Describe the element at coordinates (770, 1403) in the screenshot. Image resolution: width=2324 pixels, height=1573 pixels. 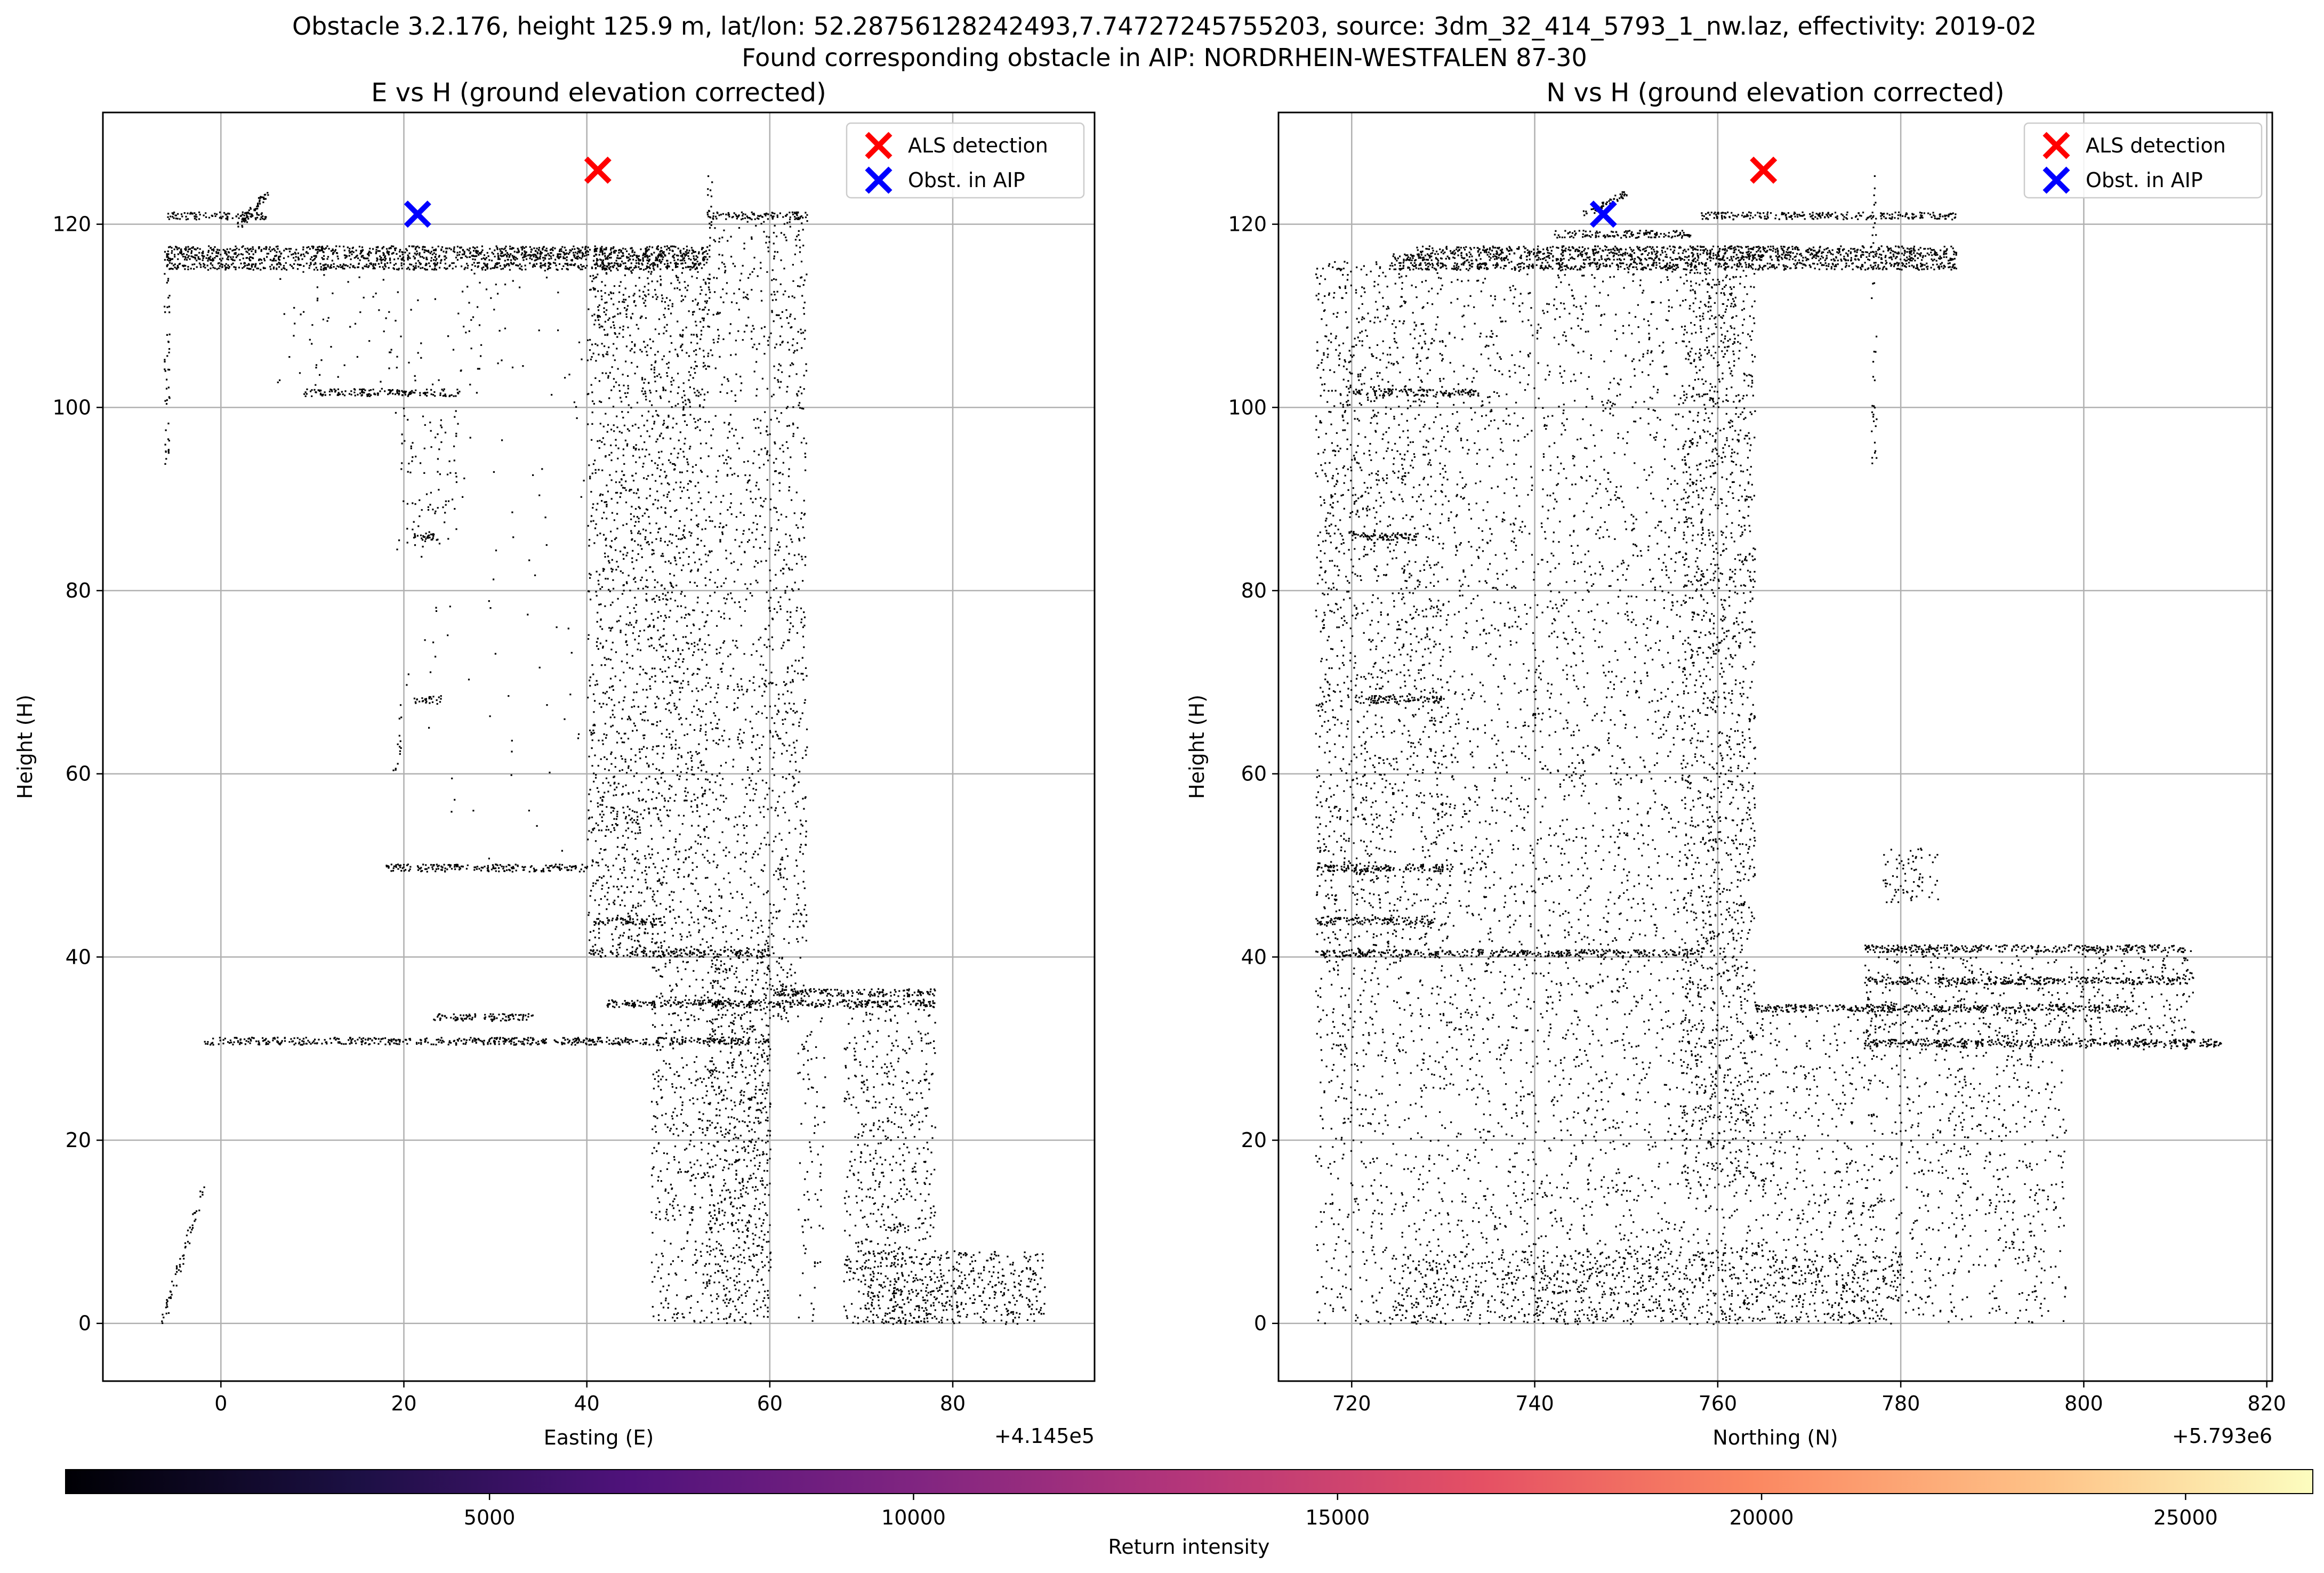
I see `x-tick-label: 60` at that location.